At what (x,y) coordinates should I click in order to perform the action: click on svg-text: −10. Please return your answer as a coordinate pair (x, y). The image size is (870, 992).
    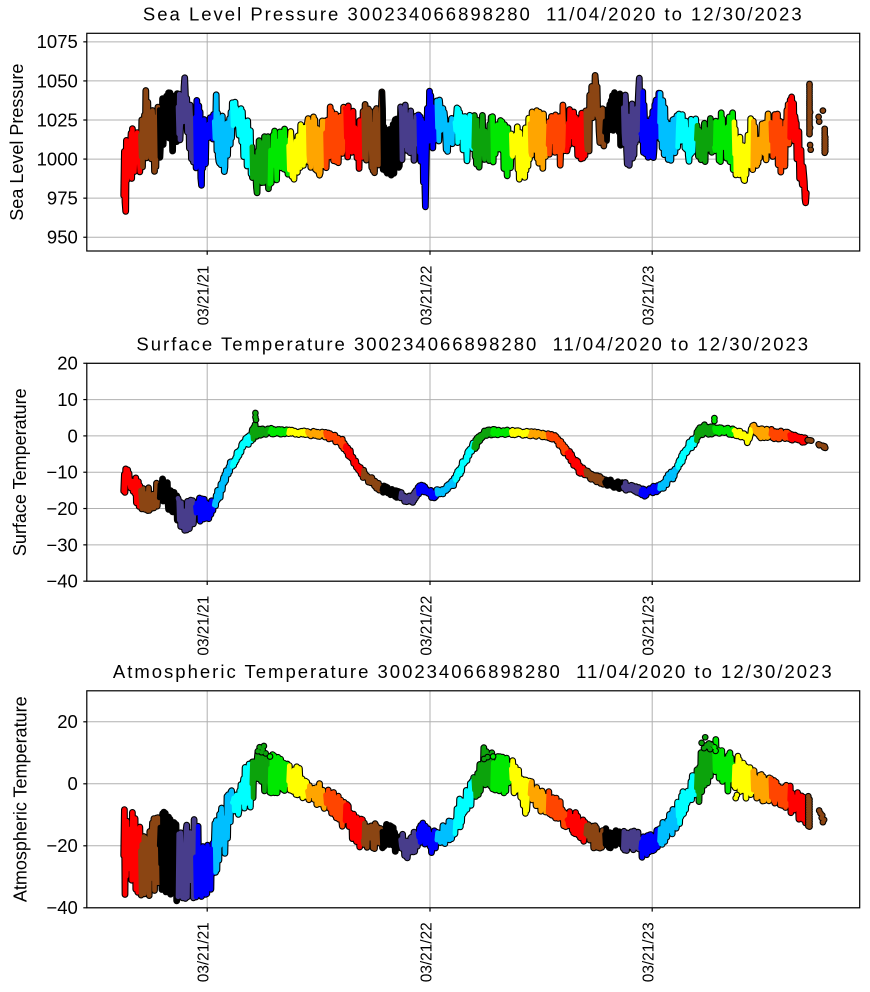
    Looking at the image, I should click on (61, 472).